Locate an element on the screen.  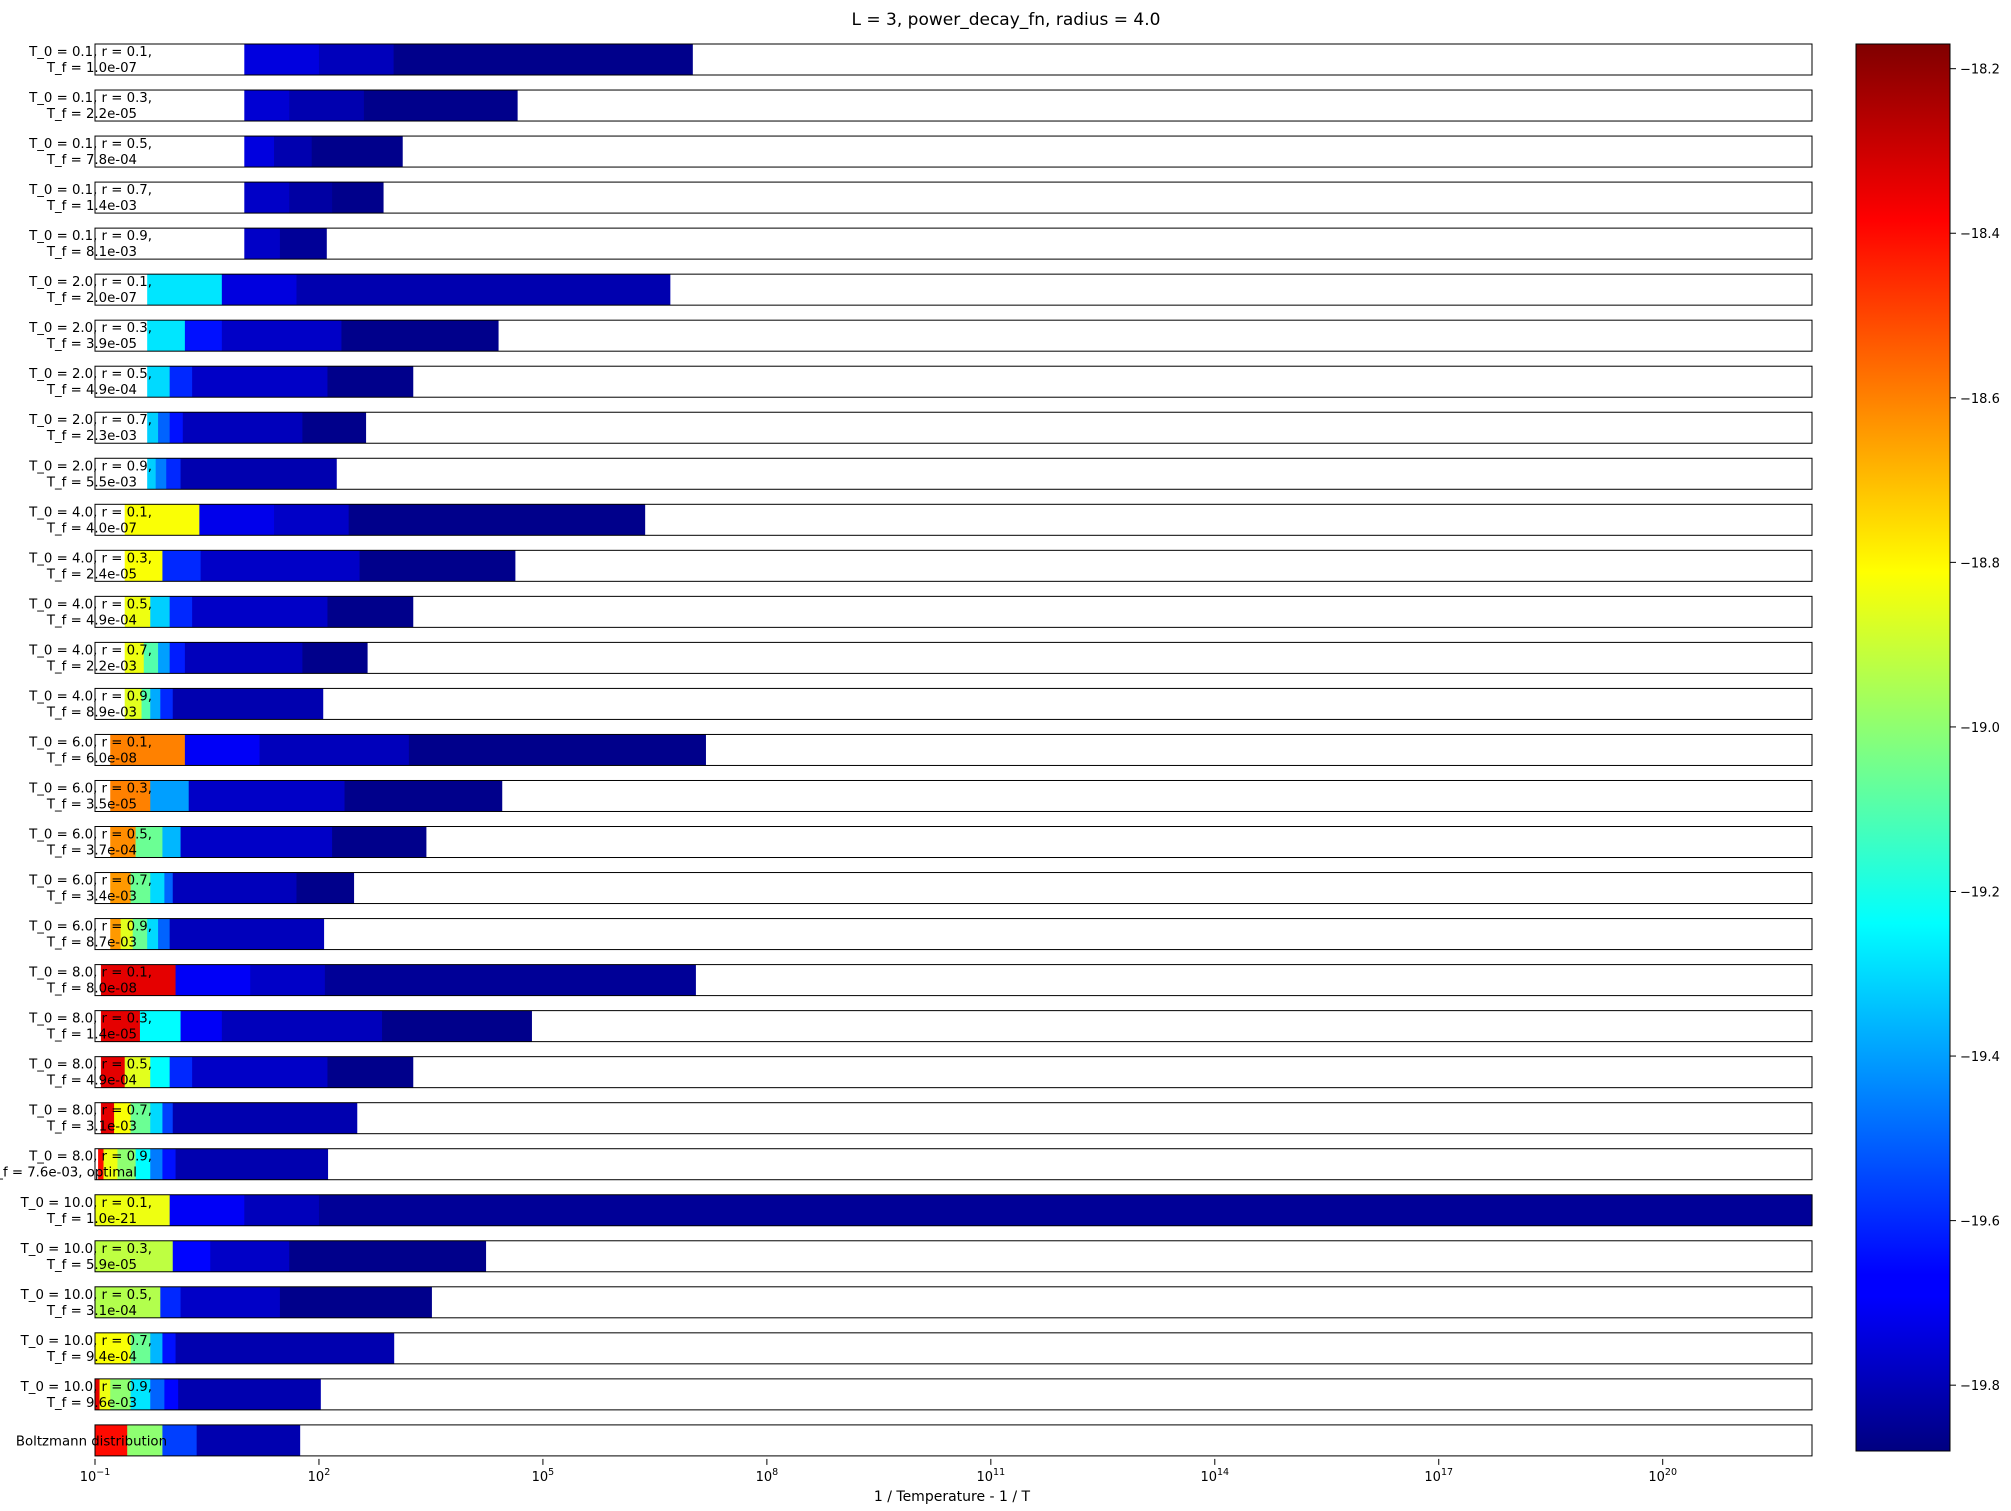
row-label-line2: T_f = 3.1e-03 is located at coordinates (91, 1127).